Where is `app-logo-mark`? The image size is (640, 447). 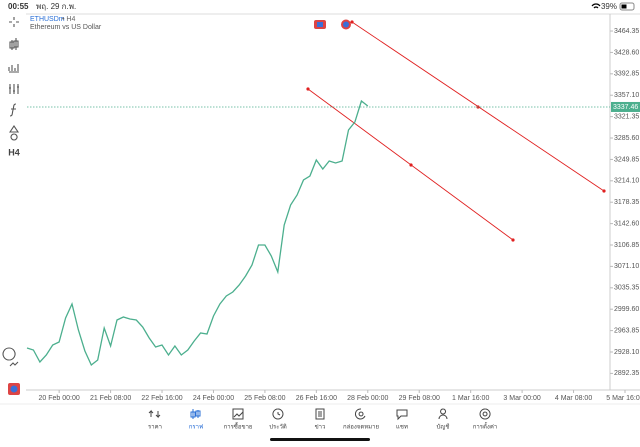 app-logo-mark is located at coordinates (14, 389).